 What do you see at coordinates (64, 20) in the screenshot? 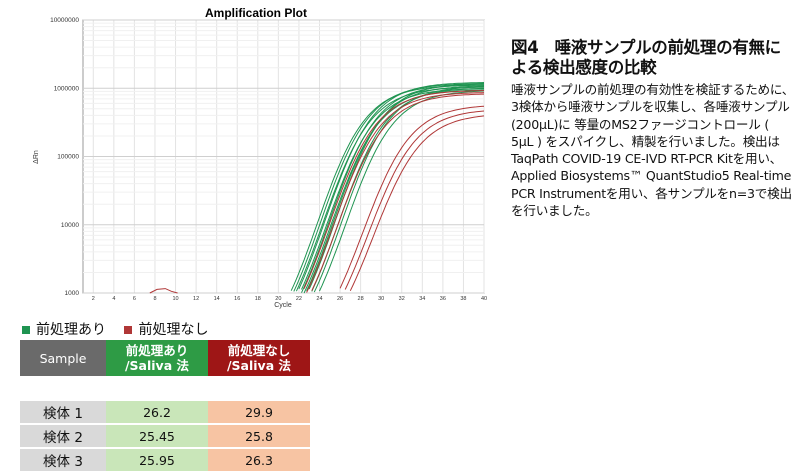
I see `y-tick-label: 10000000` at bounding box center [64, 20].